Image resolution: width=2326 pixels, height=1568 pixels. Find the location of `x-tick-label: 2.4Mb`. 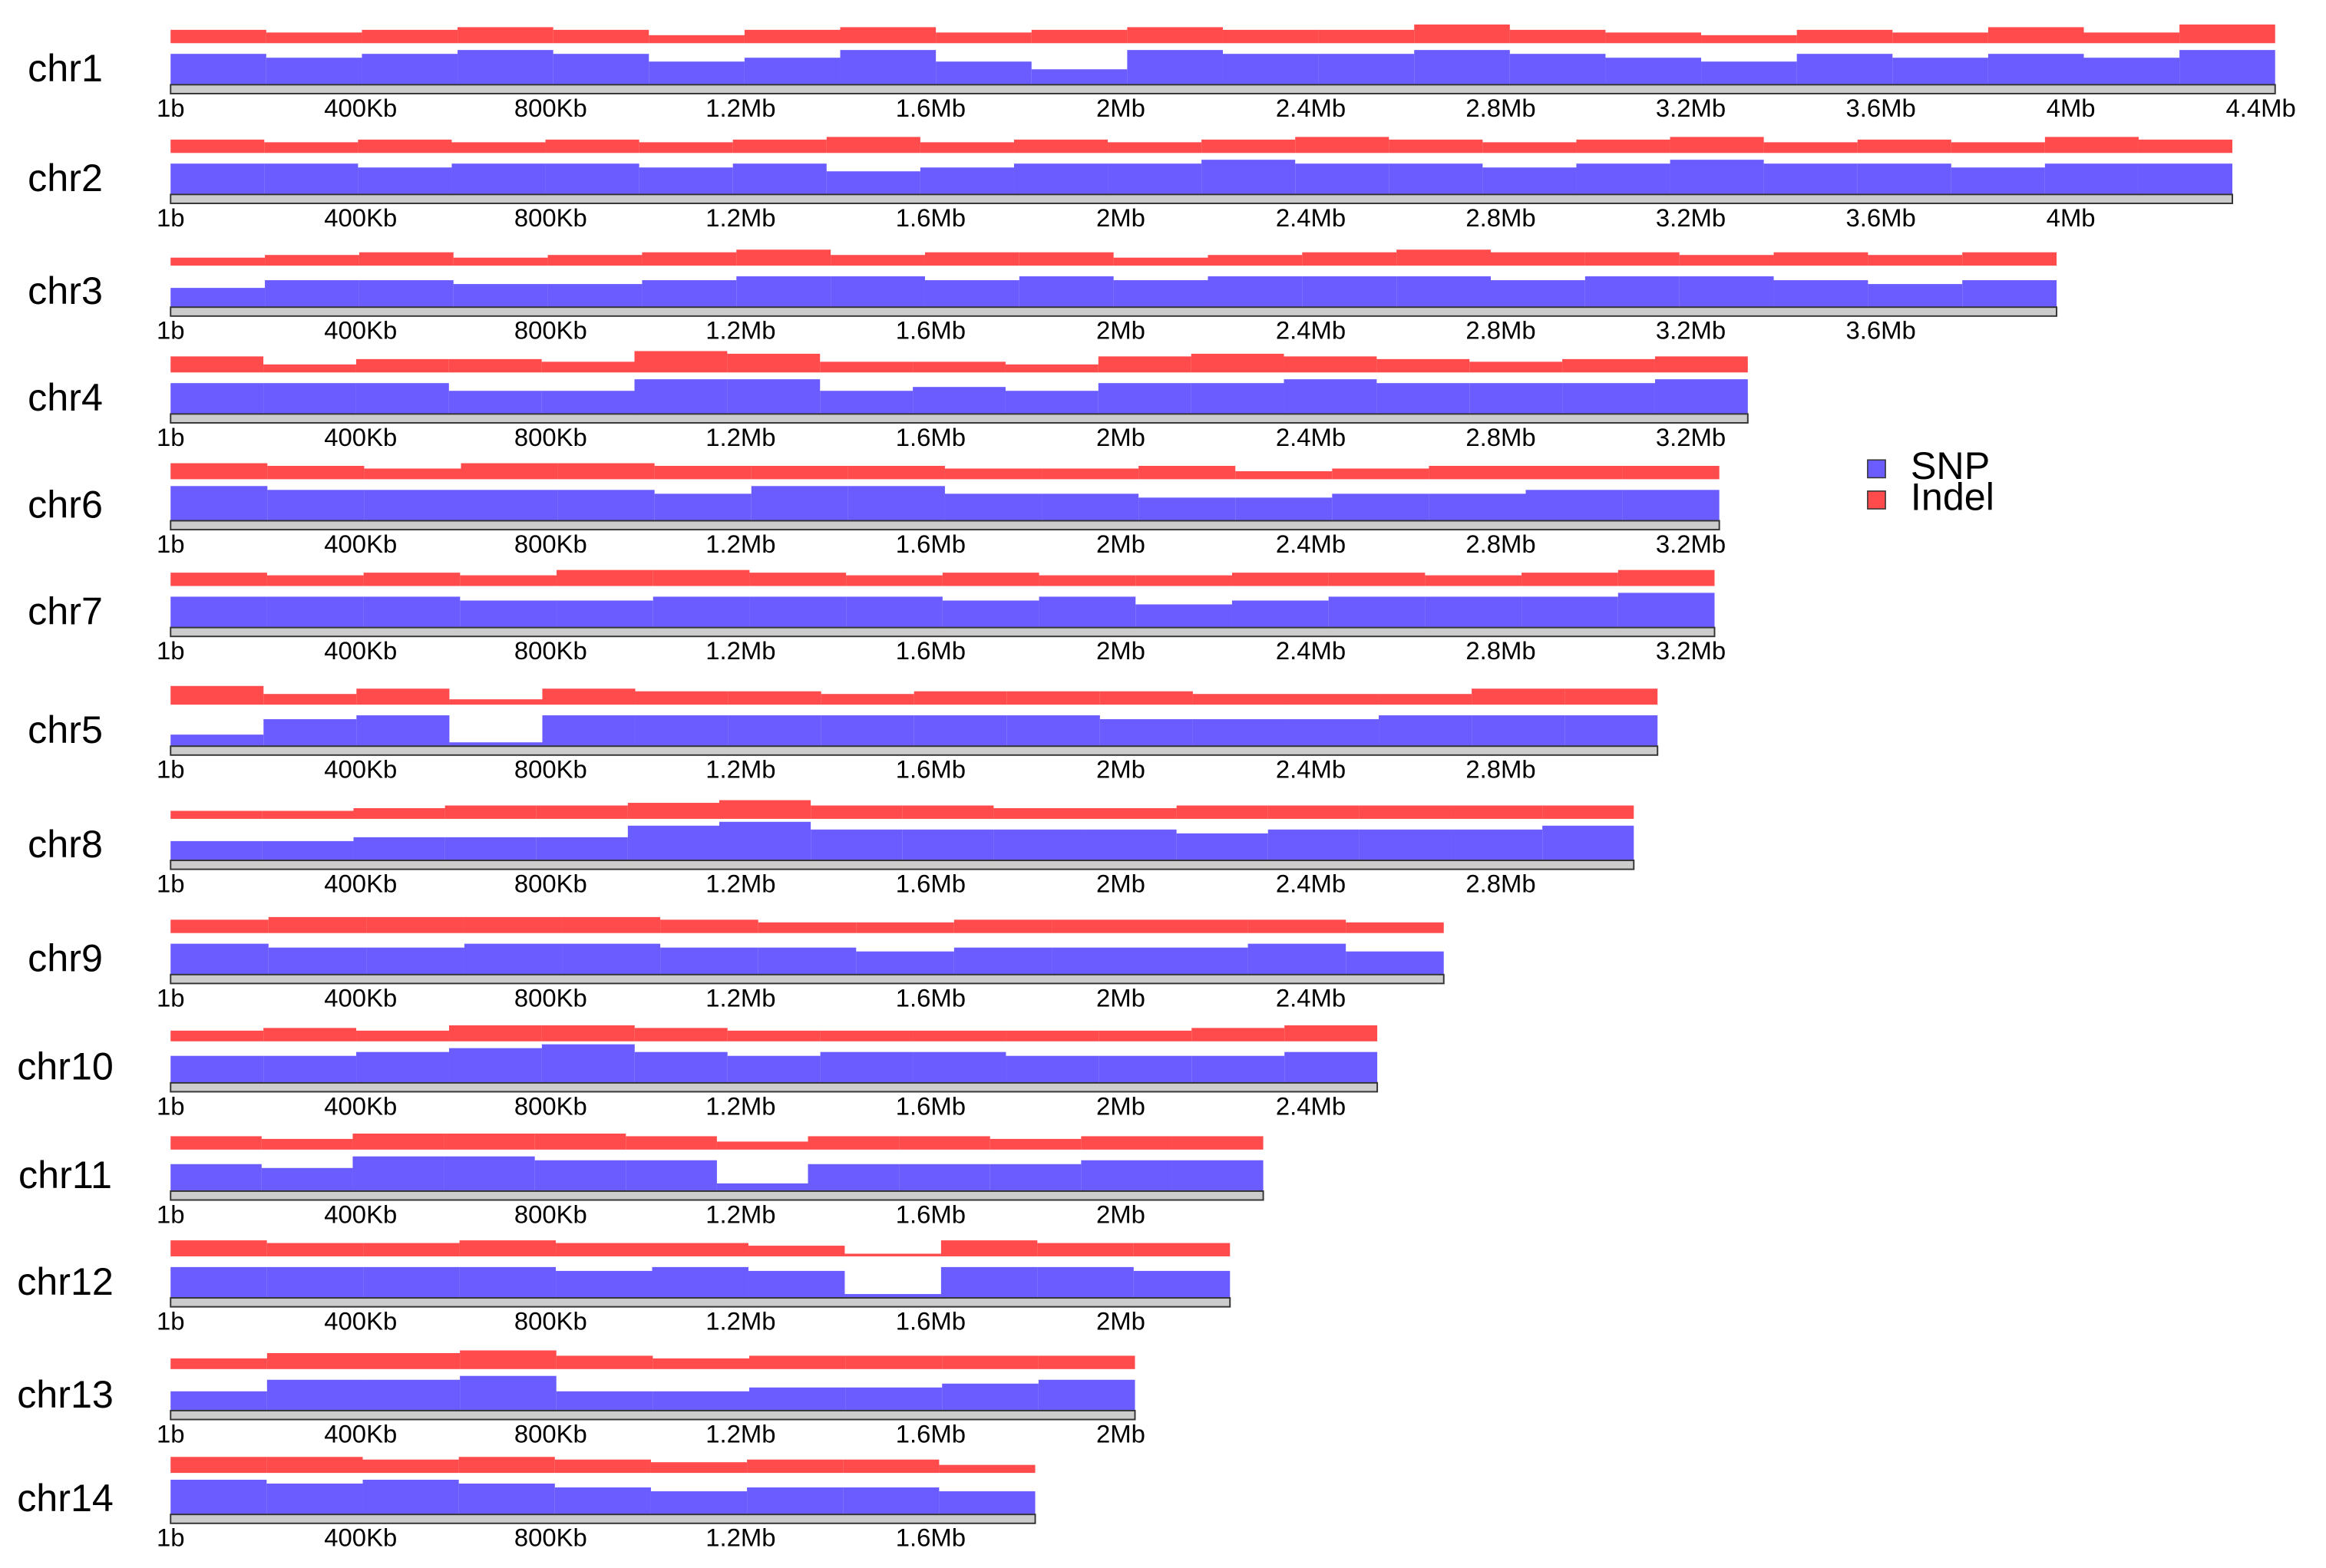

x-tick-label: 2.4Mb is located at coordinates (1311, 437).